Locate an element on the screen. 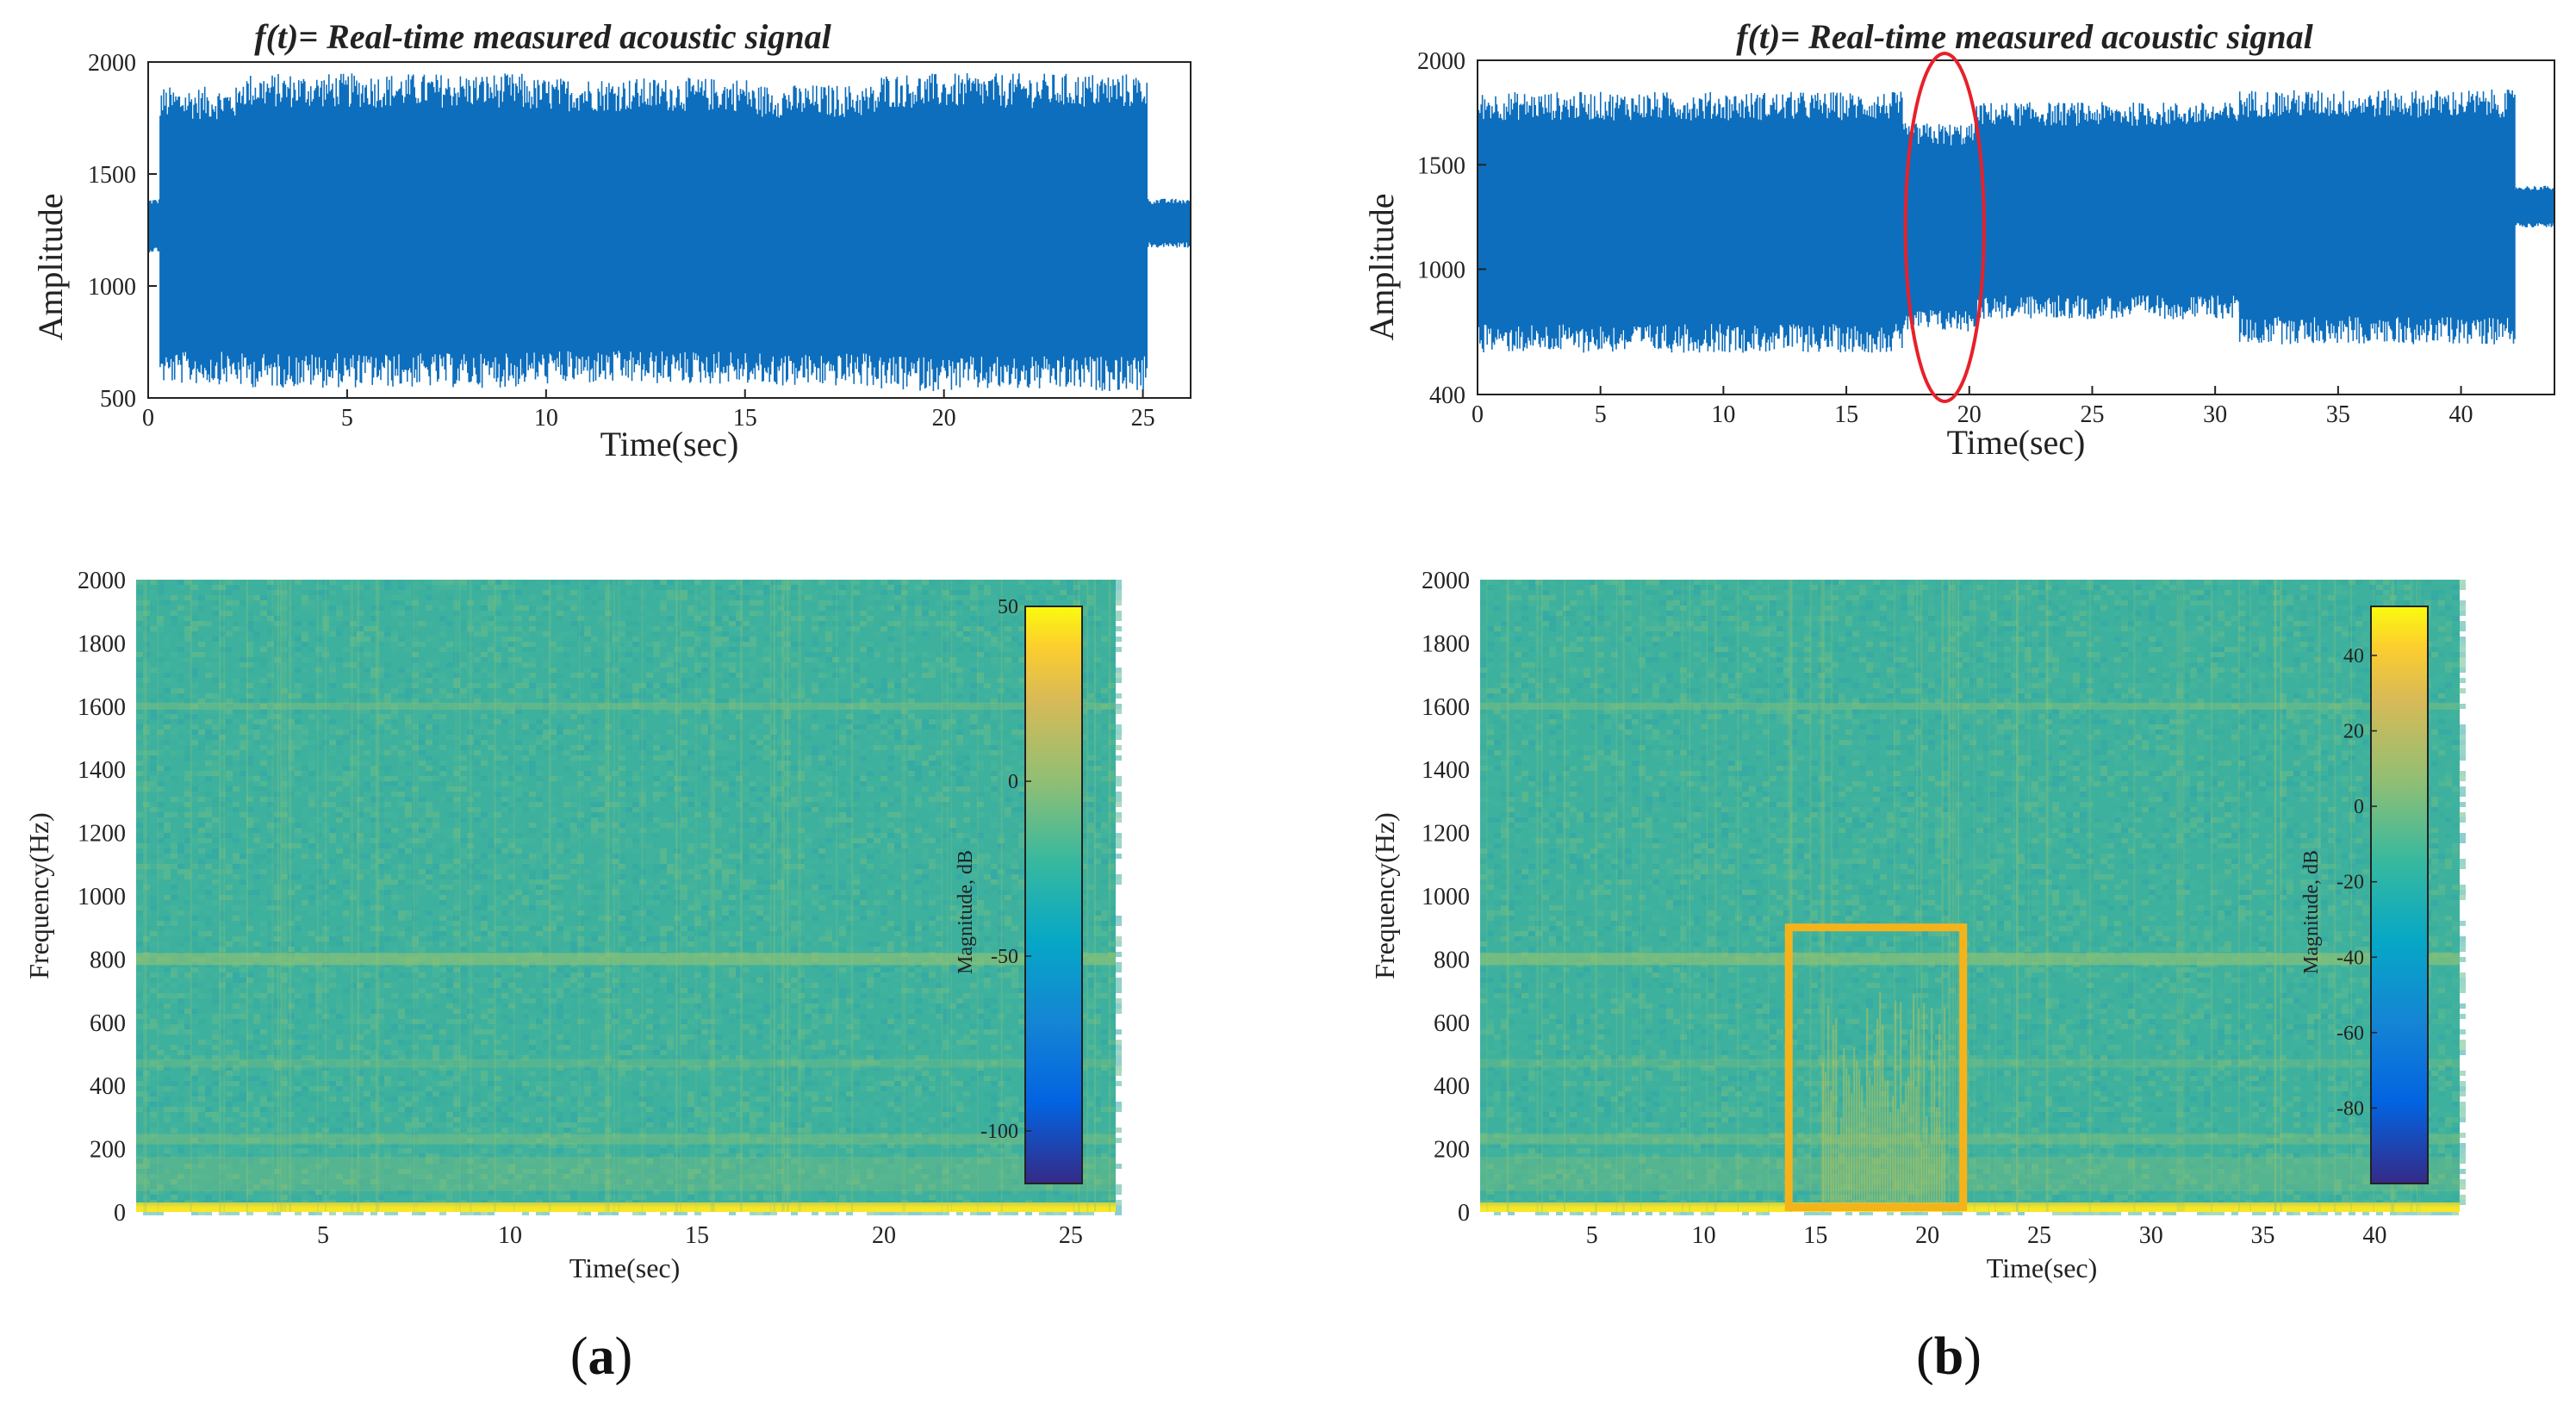  y-tick-label: 600 is located at coordinates (108, 1023).